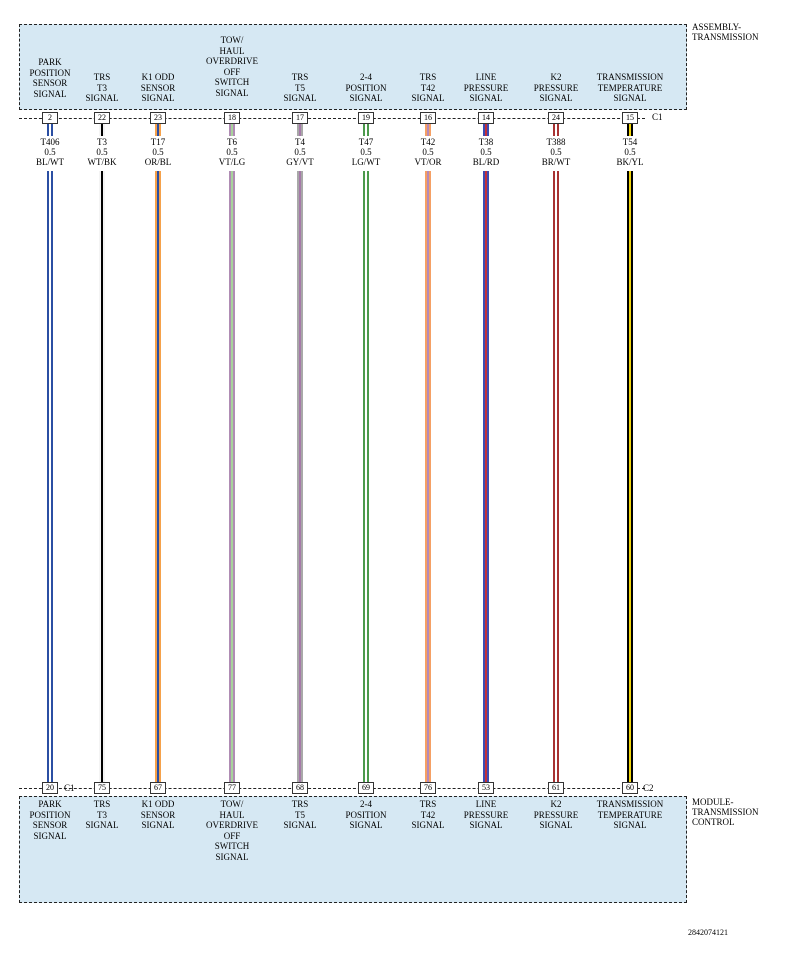 The image size is (802, 954). What do you see at coordinates (556, 788) in the screenshot?
I see `bottom-pin: 61` at bounding box center [556, 788].